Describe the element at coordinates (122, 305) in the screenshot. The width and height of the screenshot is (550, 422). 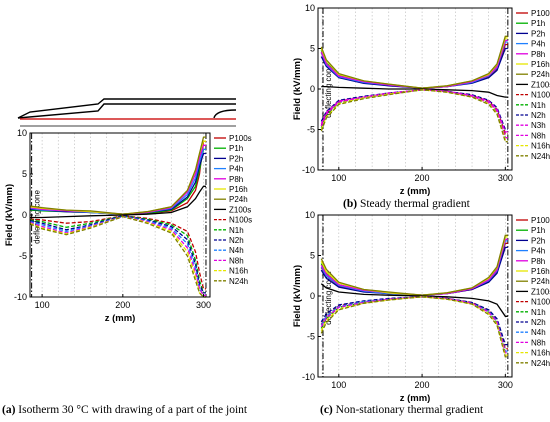
I see `chart-a-xtick-label: 200` at that location.